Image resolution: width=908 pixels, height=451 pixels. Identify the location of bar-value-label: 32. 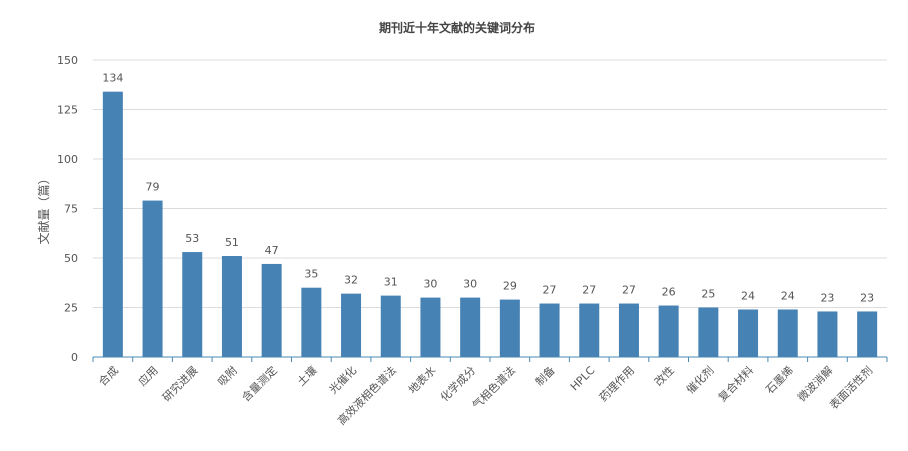
(351, 280).